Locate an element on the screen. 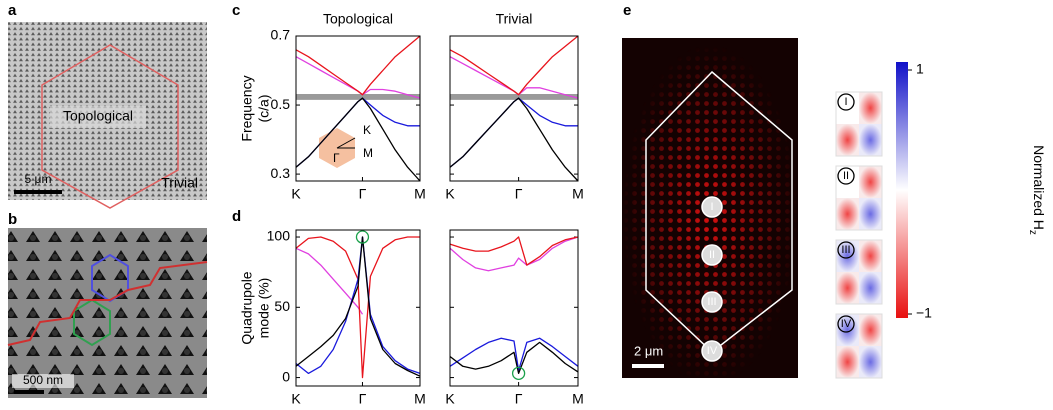 The image size is (1053, 410). mode-label: II is located at coordinates (846, 176).